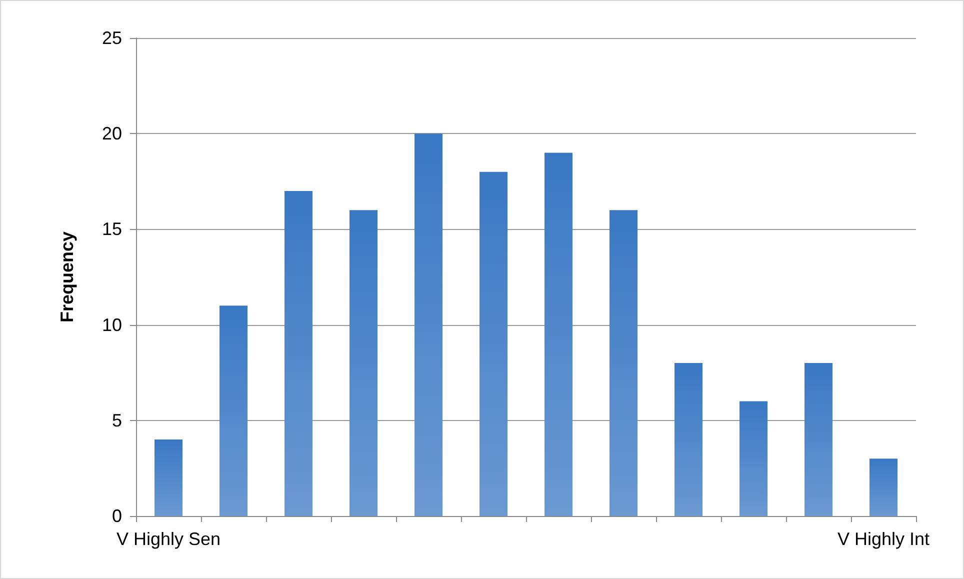 Image resolution: width=964 pixels, height=579 pixels. Describe the element at coordinates (67, 277) in the screenshot. I see `y-axis-title: Frequency` at that location.